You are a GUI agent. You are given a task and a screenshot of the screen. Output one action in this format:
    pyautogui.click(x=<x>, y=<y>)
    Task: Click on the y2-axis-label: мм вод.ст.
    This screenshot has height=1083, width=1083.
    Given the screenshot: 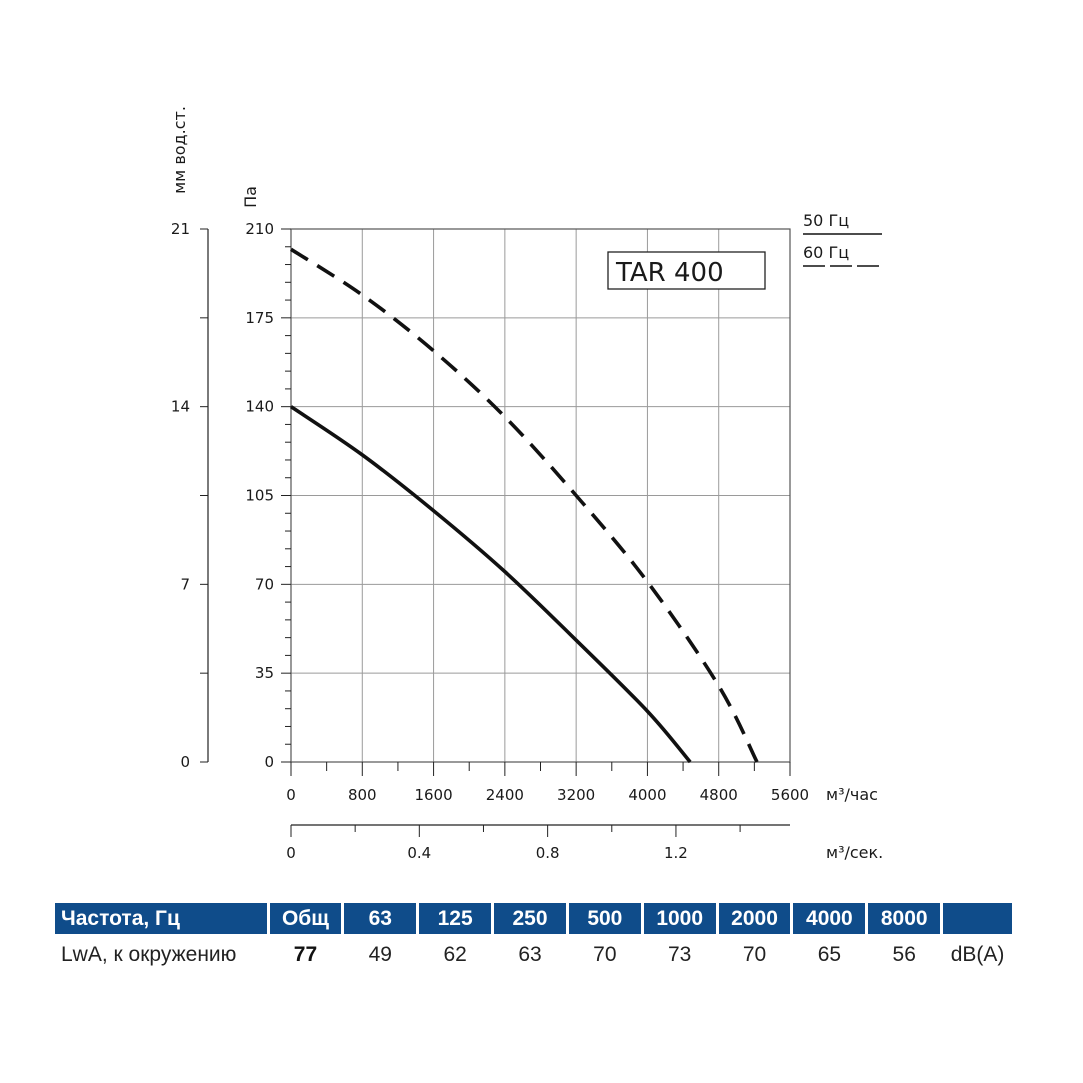 What is the action you would take?
    pyautogui.click(x=179, y=150)
    